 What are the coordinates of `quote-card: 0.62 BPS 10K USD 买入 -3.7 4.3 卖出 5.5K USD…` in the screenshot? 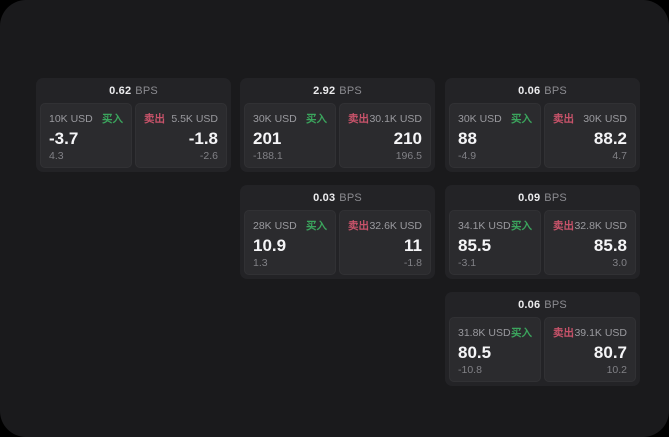 It's located at (133, 125).